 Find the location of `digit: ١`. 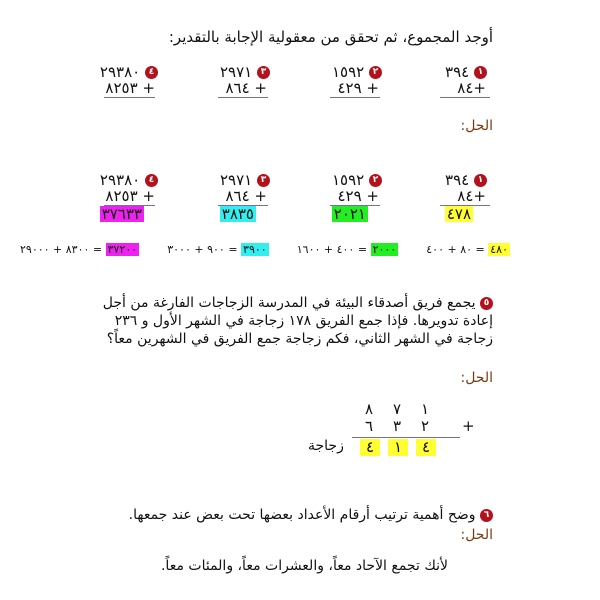

digit: ١ is located at coordinates (425, 409).